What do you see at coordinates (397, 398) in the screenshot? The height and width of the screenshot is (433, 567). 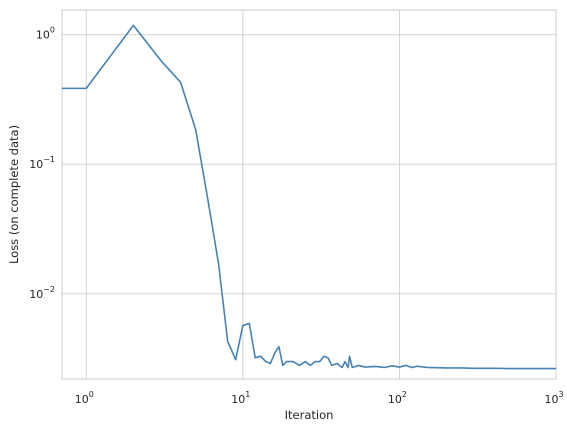 I see `x-tick-label: 10²` at bounding box center [397, 398].